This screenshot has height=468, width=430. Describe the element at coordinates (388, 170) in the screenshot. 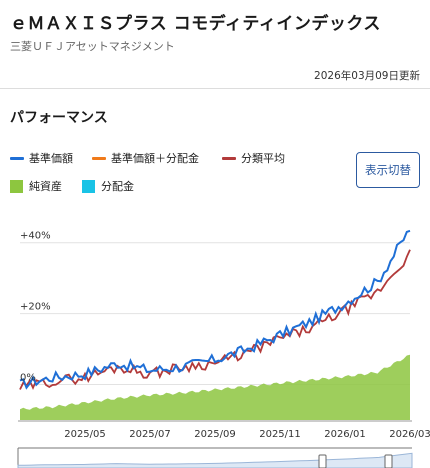

I see `toggle-display-button: 表示切替` at that location.